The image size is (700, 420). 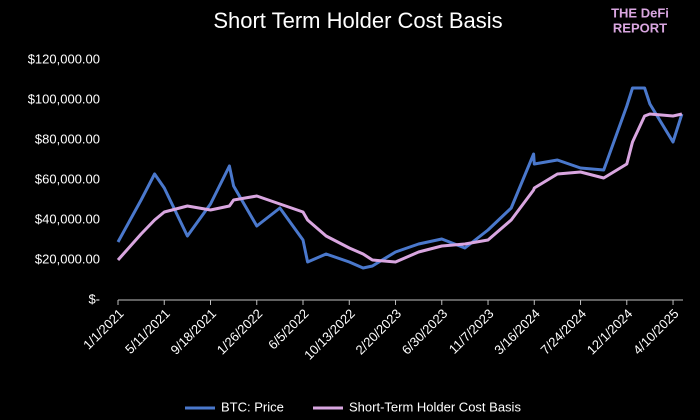 What do you see at coordinates (252, 406) in the screenshot?
I see `legend-label: BTC: Price` at bounding box center [252, 406].